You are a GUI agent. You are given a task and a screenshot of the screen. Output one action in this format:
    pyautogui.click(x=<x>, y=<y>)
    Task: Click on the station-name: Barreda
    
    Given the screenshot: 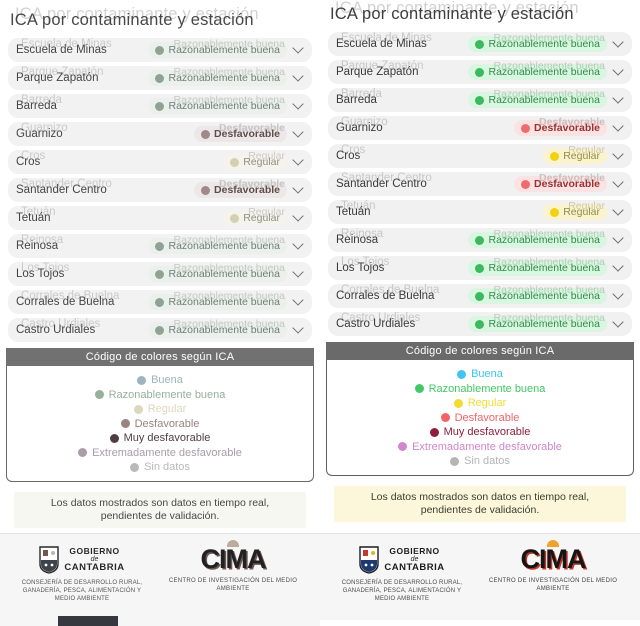 What is the action you would take?
    pyautogui.click(x=356, y=100)
    